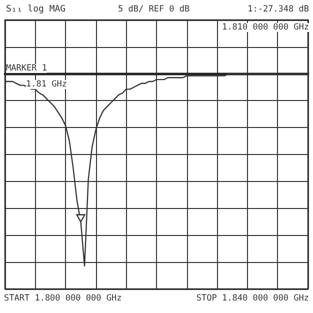  What do you see at coordinates (266, 27) in the screenshot?
I see `text: 1.810 000 000 GHz` at bounding box center [266, 27].